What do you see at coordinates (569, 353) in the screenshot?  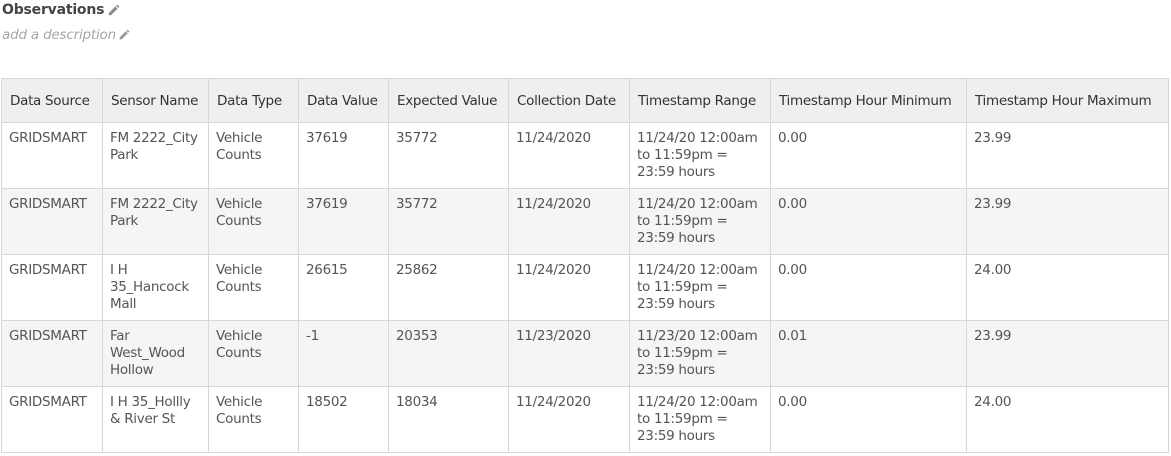 I see `cell-collection-date: 11/23/2020` at bounding box center [569, 353].